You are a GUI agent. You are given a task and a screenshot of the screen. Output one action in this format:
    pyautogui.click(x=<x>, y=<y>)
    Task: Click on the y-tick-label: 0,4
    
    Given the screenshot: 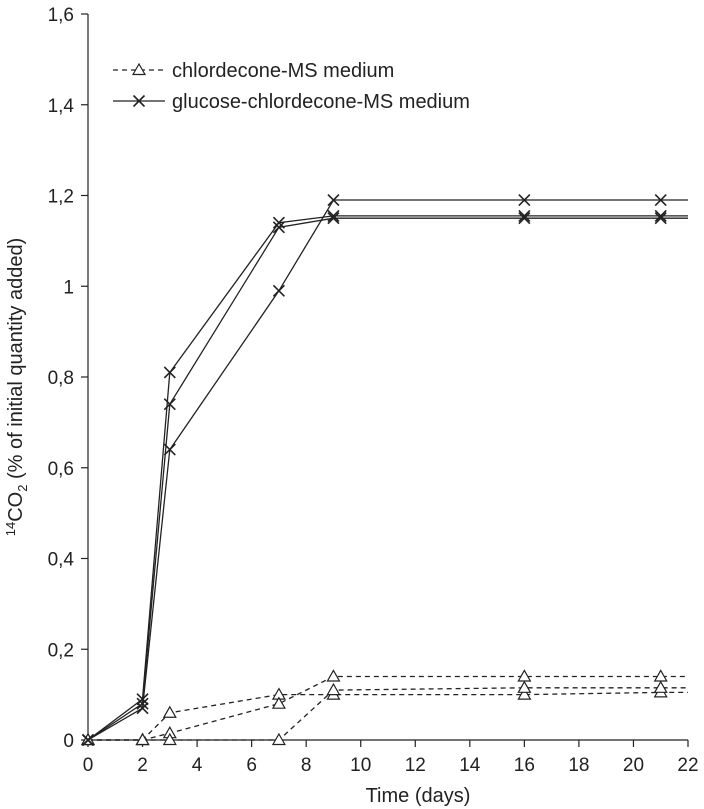 What is the action you would take?
    pyautogui.click(x=61, y=560)
    